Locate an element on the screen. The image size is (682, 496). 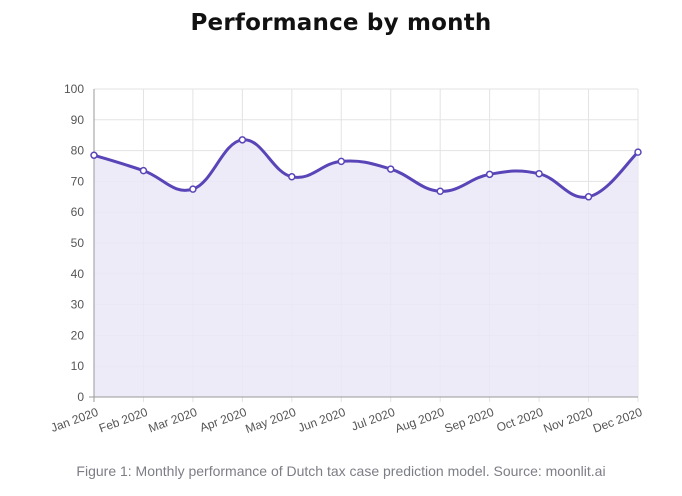
x-tick-label: Jun 2020 is located at coordinates (321, 420).